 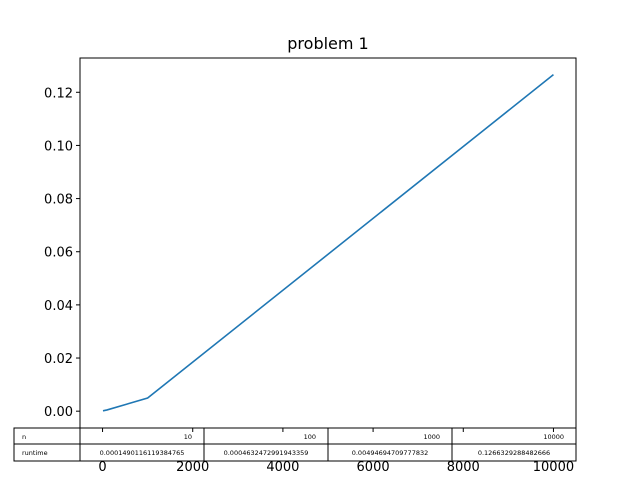 I want to click on x-tick-label: 4000, so click(x=282, y=467).